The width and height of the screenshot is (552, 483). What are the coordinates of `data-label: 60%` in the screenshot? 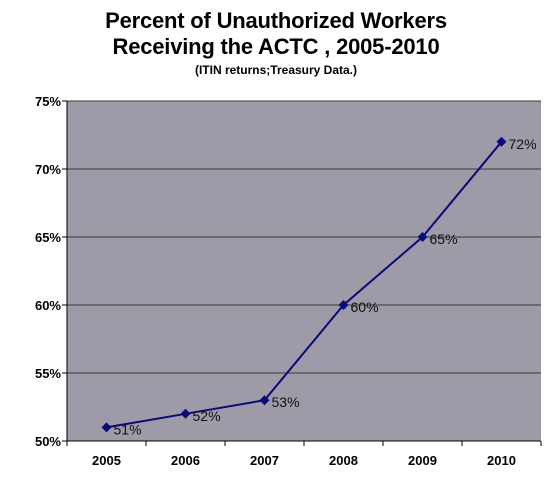 It's located at (365, 307).